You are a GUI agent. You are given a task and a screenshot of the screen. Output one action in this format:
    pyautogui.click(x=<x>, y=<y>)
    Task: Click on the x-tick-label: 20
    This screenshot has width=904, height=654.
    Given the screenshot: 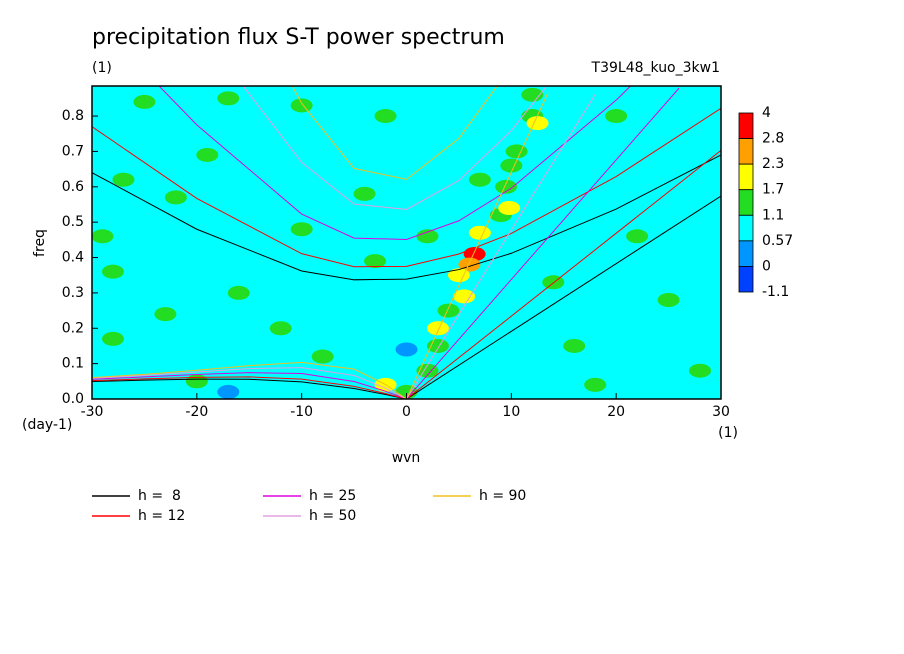 What is the action you would take?
    pyautogui.click(x=616, y=412)
    